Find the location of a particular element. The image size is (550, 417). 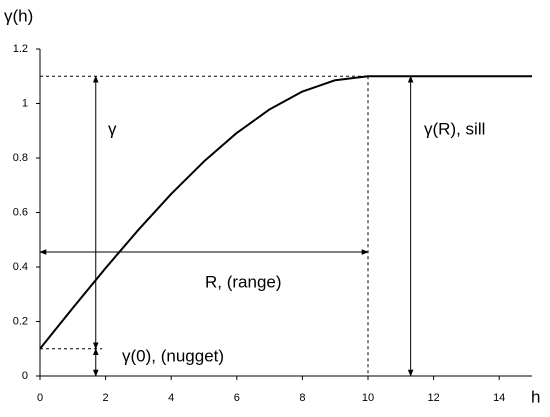

x-tick-label: 2 is located at coordinates (106, 398).